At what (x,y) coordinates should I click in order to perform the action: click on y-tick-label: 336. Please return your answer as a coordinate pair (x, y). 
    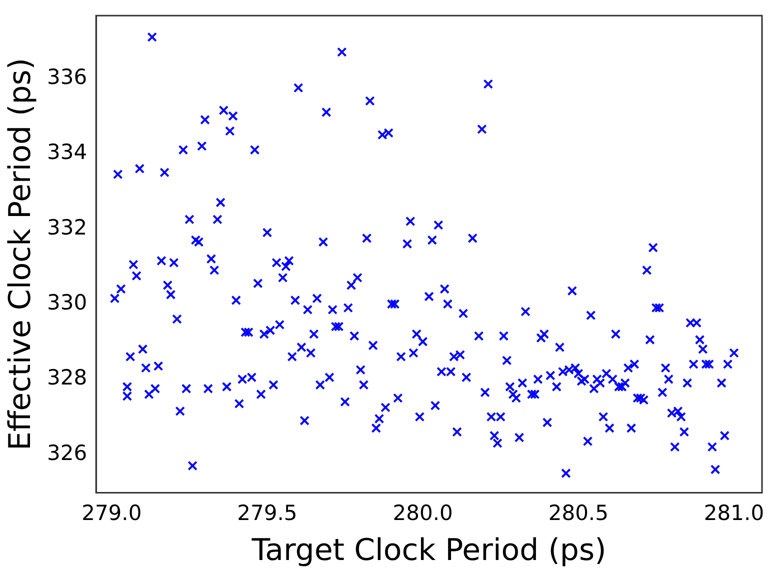
    Looking at the image, I should click on (67, 76).